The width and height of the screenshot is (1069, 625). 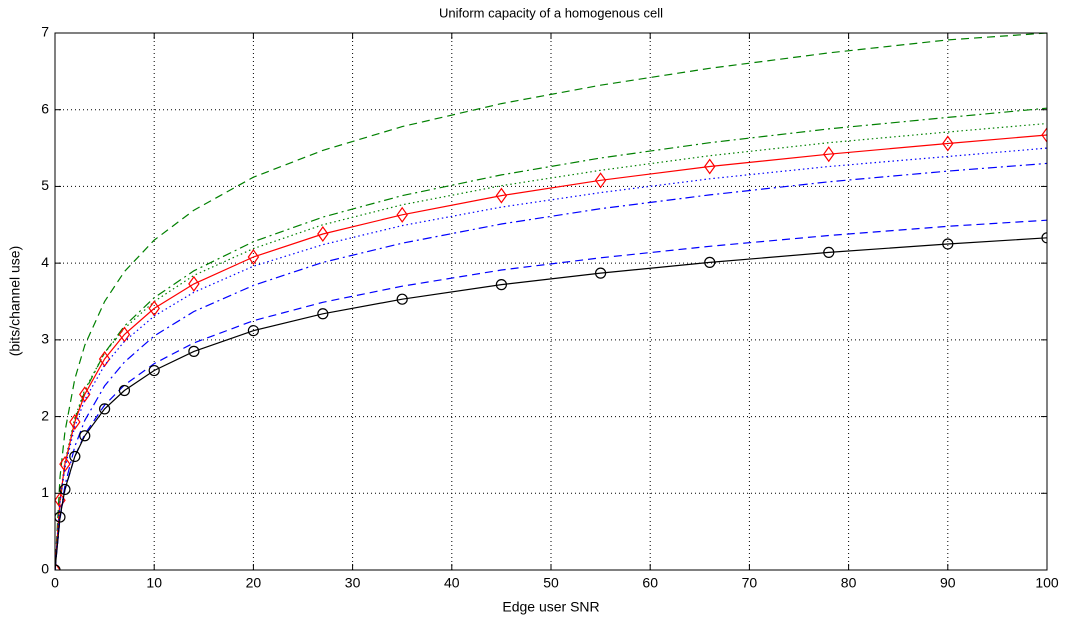 What do you see at coordinates (551, 583) in the screenshot?
I see `x-tick-label: 50` at bounding box center [551, 583].